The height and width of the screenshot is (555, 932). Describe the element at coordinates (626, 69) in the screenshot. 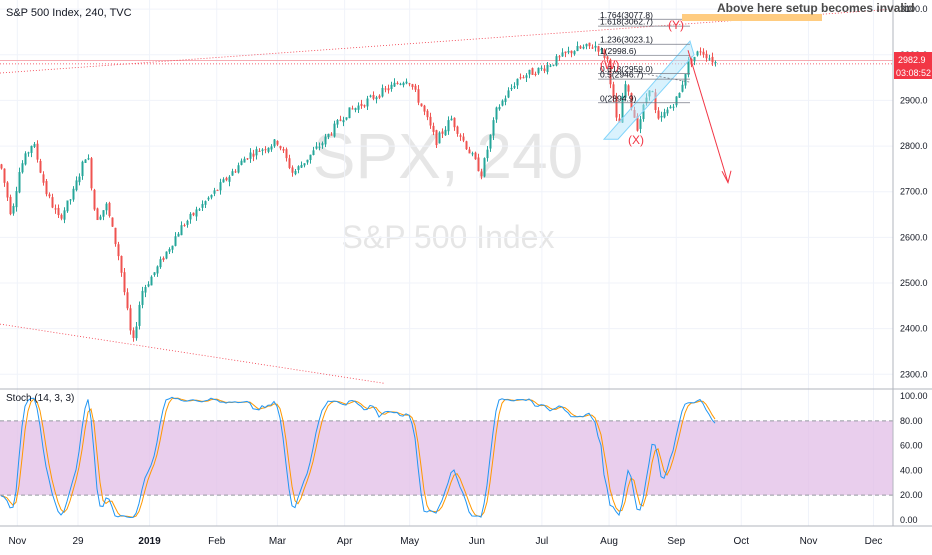

I see `fib-level-label: 0.618(2959.0)` at that location.